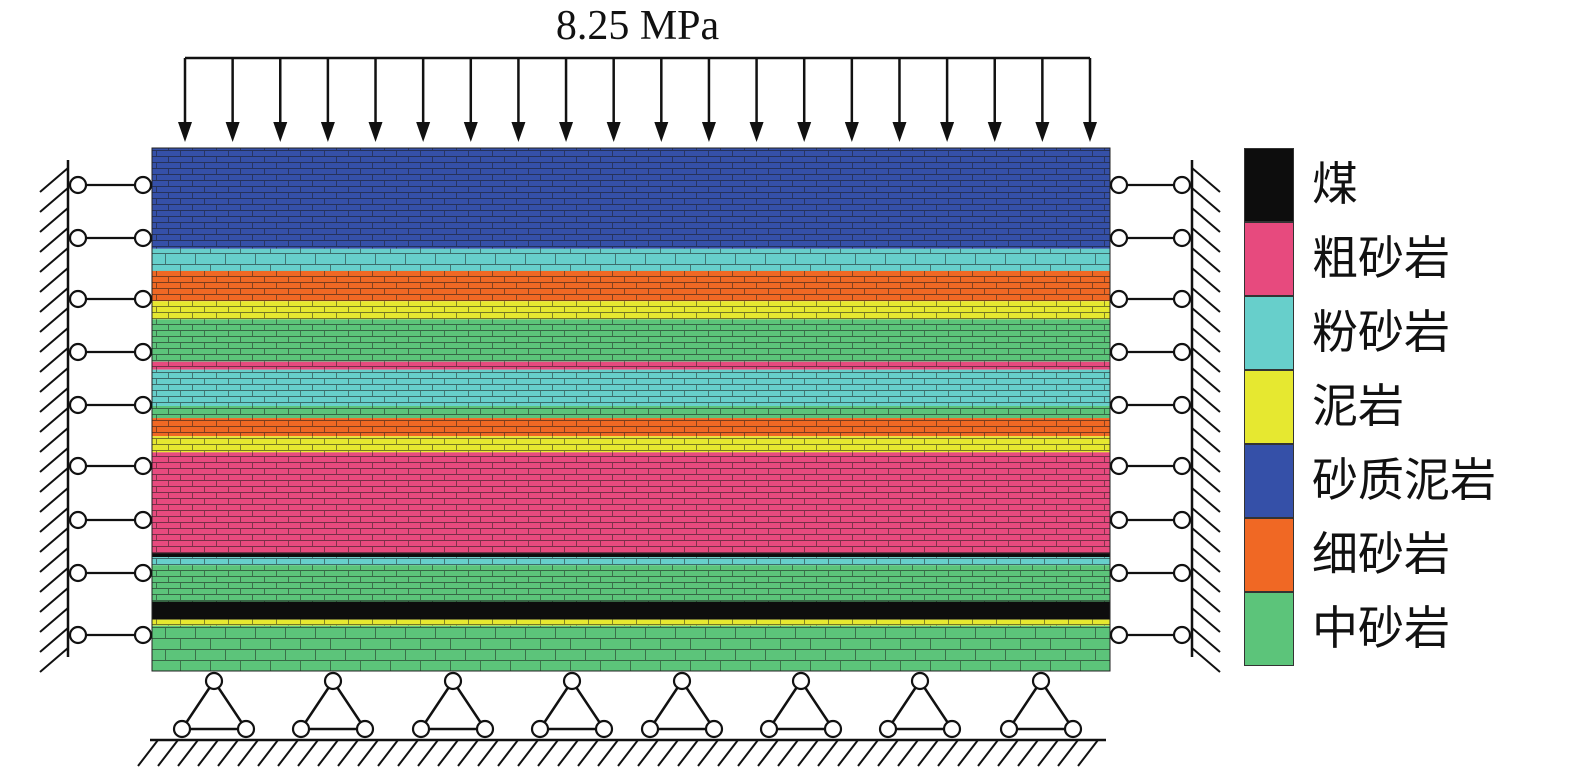  Describe the element at coordinates (1409, 407) in the screenshot. I see `legend-item-mudstone: 泥岩` at that location.